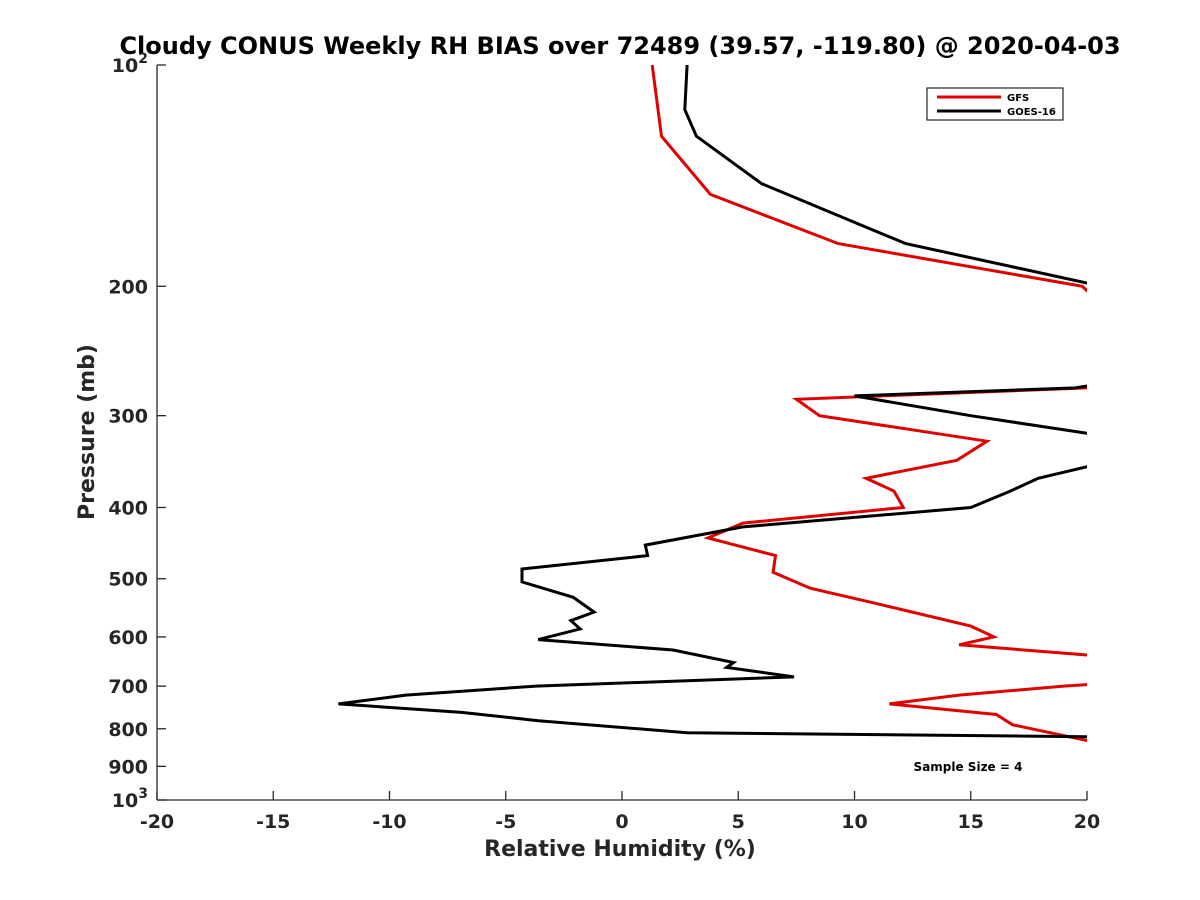 The width and height of the screenshot is (1200, 900). Describe the element at coordinates (128, 417) in the screenshot. I see `y-tick-label: 300` at that location.